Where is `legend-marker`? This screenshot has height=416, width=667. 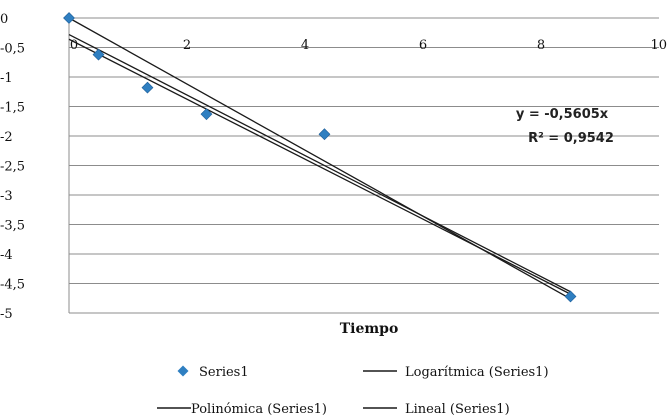
legend-marker is located at coordinates (183, 371).